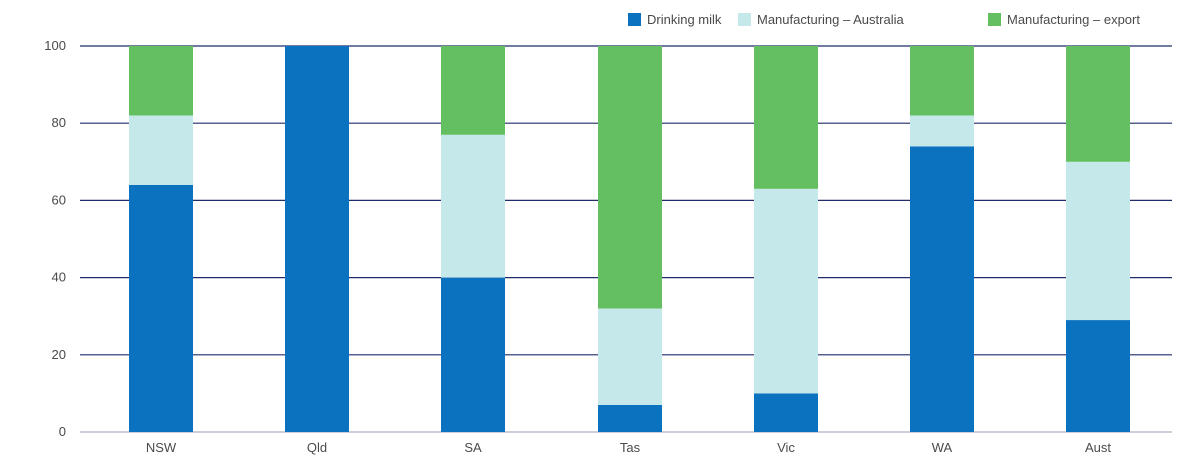 This screenshot has height=457, width=1182. I want to click on x-axis-ticks: NSW Qld SA Tas Vic WA Aust, so click(629, 447).